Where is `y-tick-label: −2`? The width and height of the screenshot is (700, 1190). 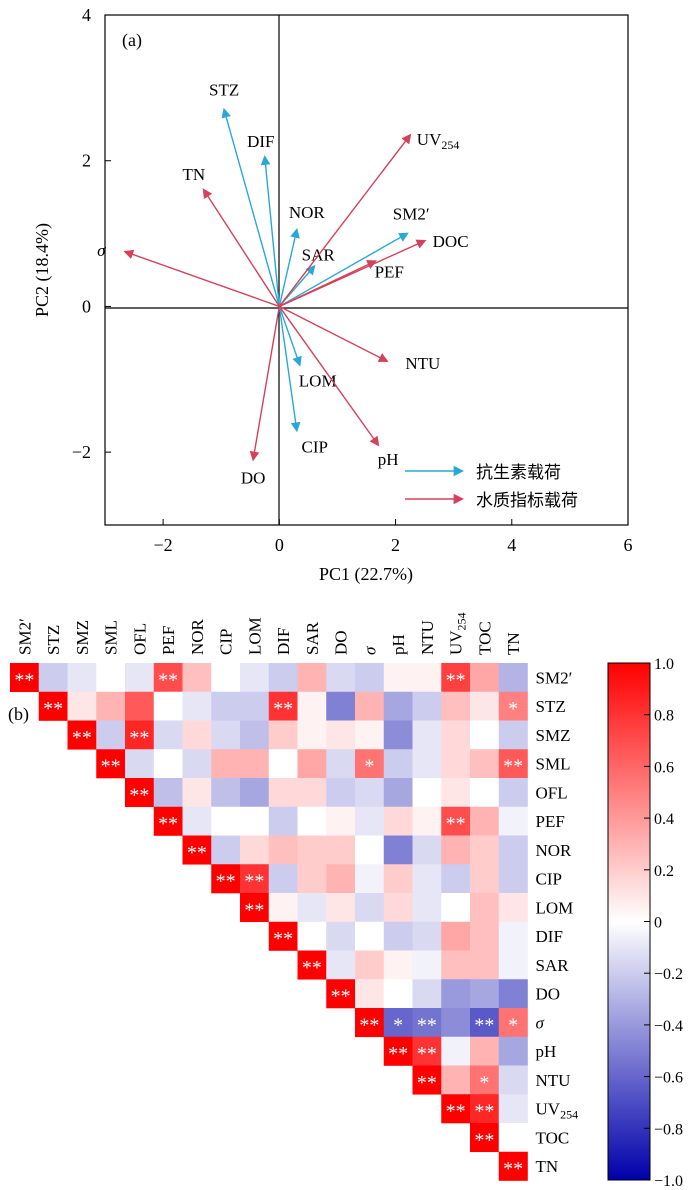
y-tick-label: −2 is located at coordinates (81, 452).